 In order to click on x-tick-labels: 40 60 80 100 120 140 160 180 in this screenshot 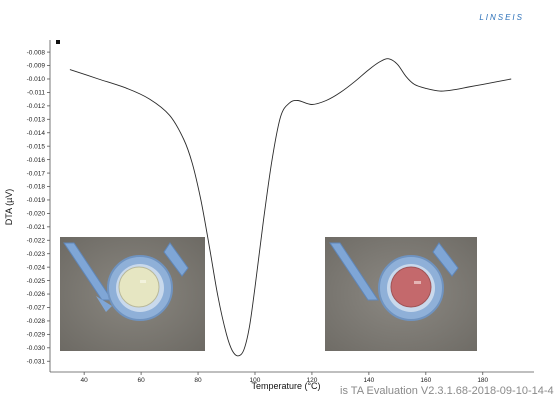, I will do `click(285, 378)`.